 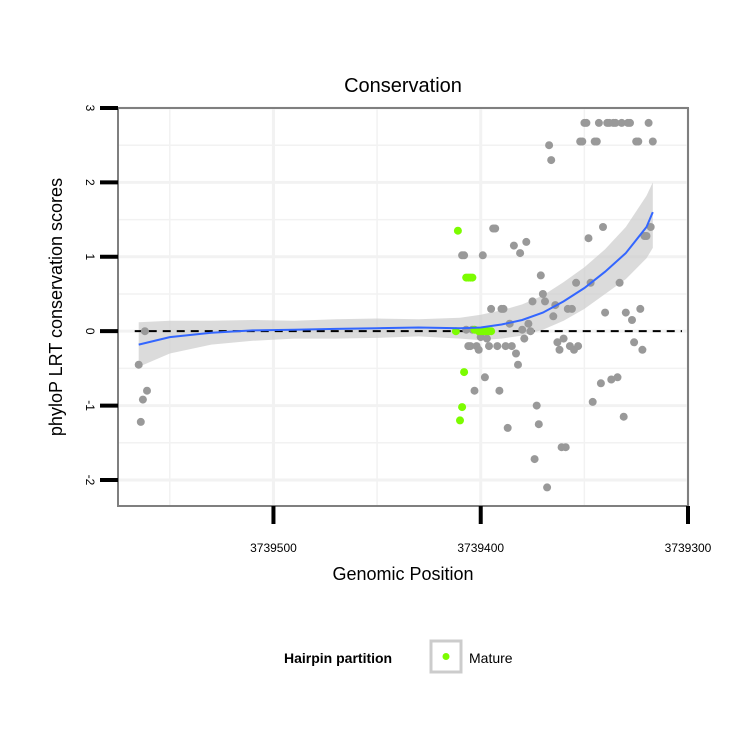 I want to click on legend-key-mature-point, so click(x=446, y=656).